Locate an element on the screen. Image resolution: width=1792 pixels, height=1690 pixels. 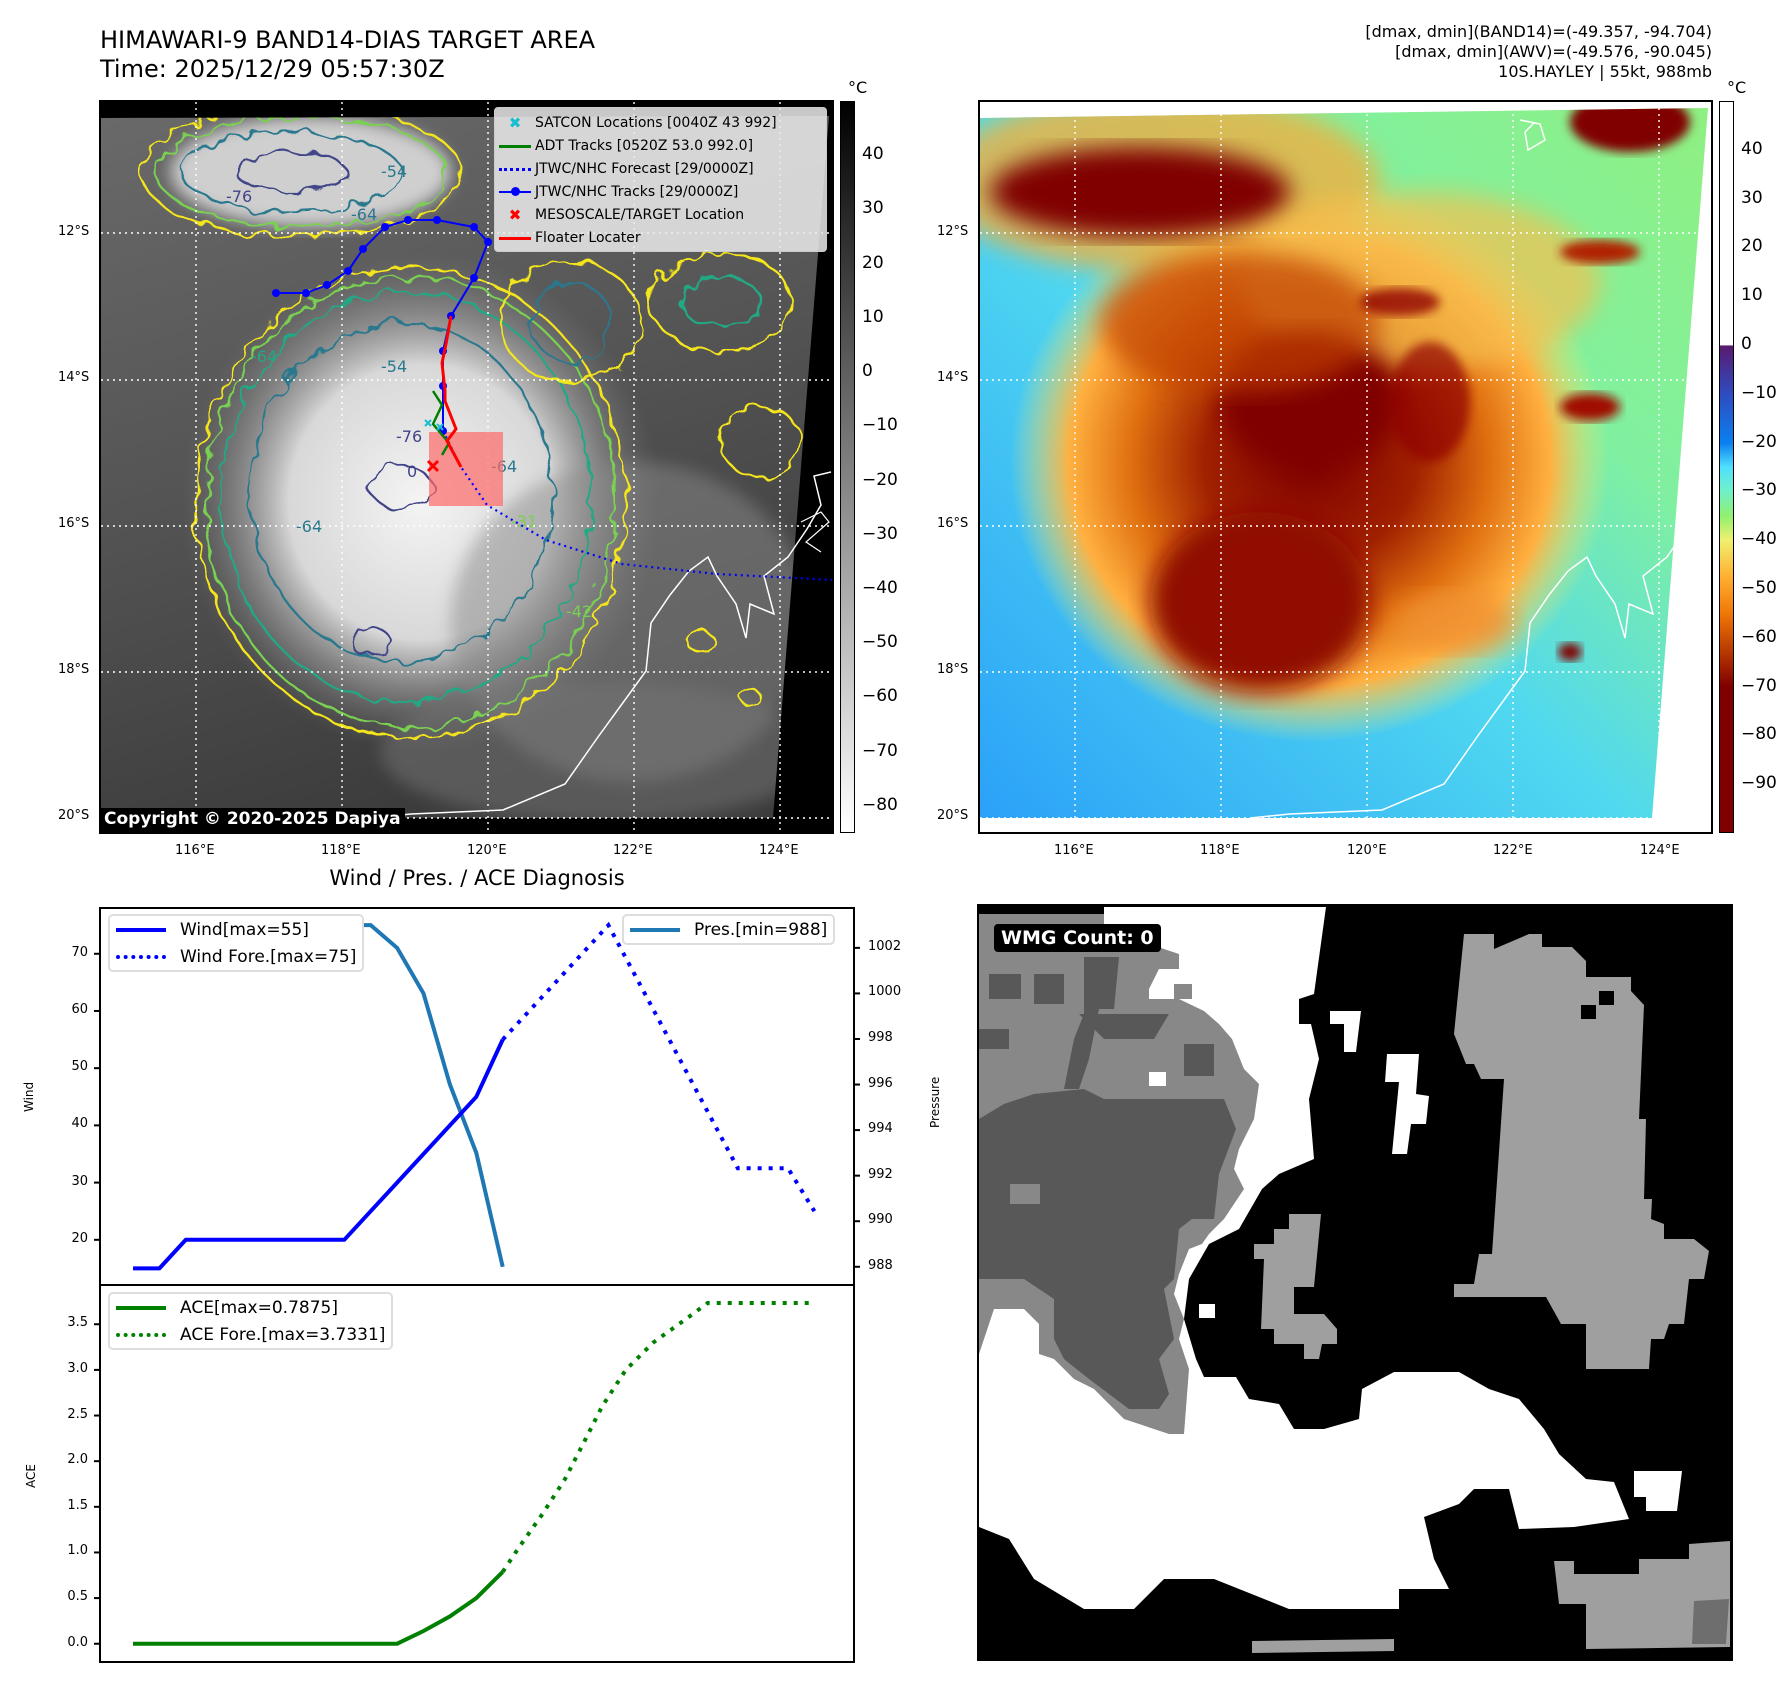
legend-mesoscale: ✖ MESOSCALE/TARGET Location is located at coordinates (619, 215).